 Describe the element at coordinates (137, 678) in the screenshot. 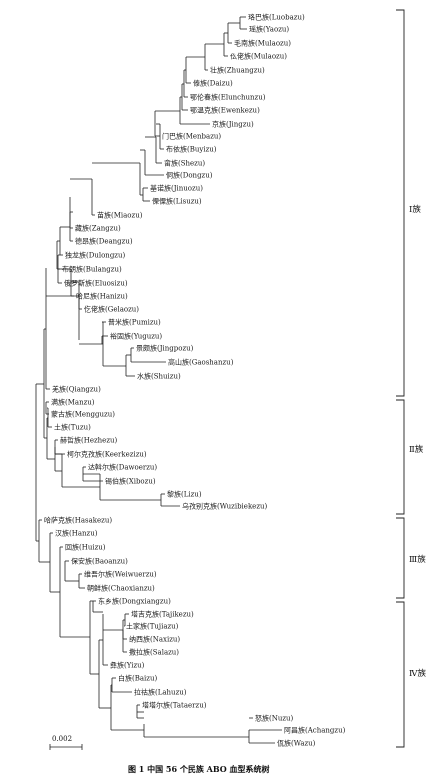

I see `leaf-label: 白族(Baizu)` at that location.